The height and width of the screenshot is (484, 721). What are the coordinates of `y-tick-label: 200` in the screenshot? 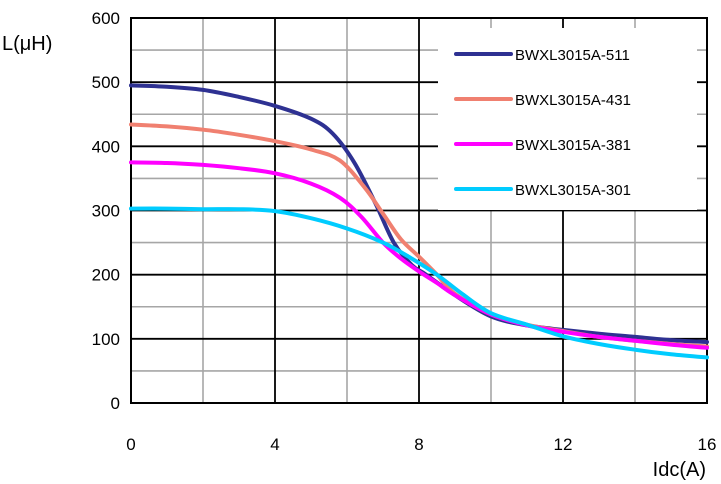 It's located at (106, 275).